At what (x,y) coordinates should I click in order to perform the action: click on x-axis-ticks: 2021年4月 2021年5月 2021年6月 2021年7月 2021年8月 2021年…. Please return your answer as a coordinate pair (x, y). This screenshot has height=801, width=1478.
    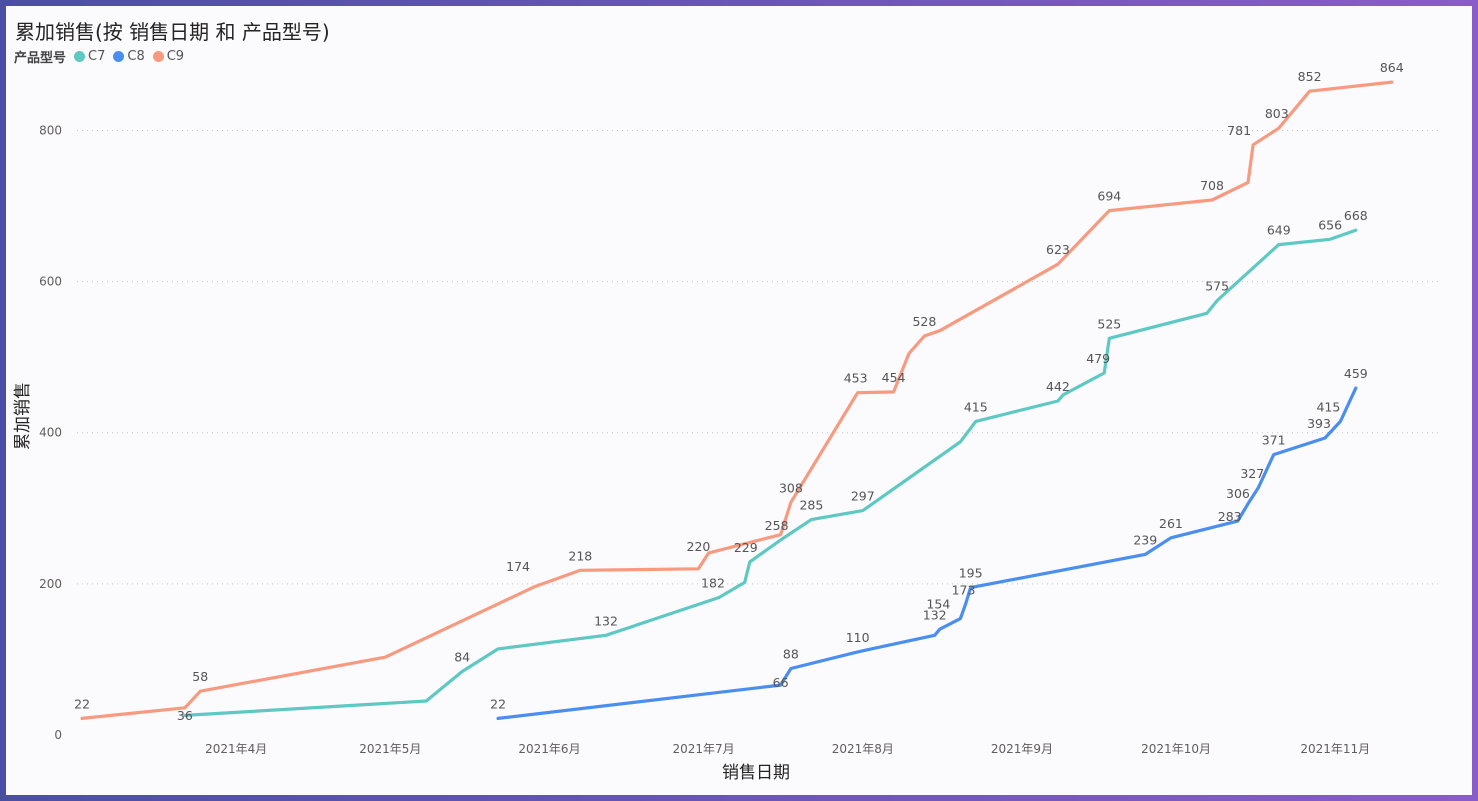
    Looking at the image, I should click on (787, 749).